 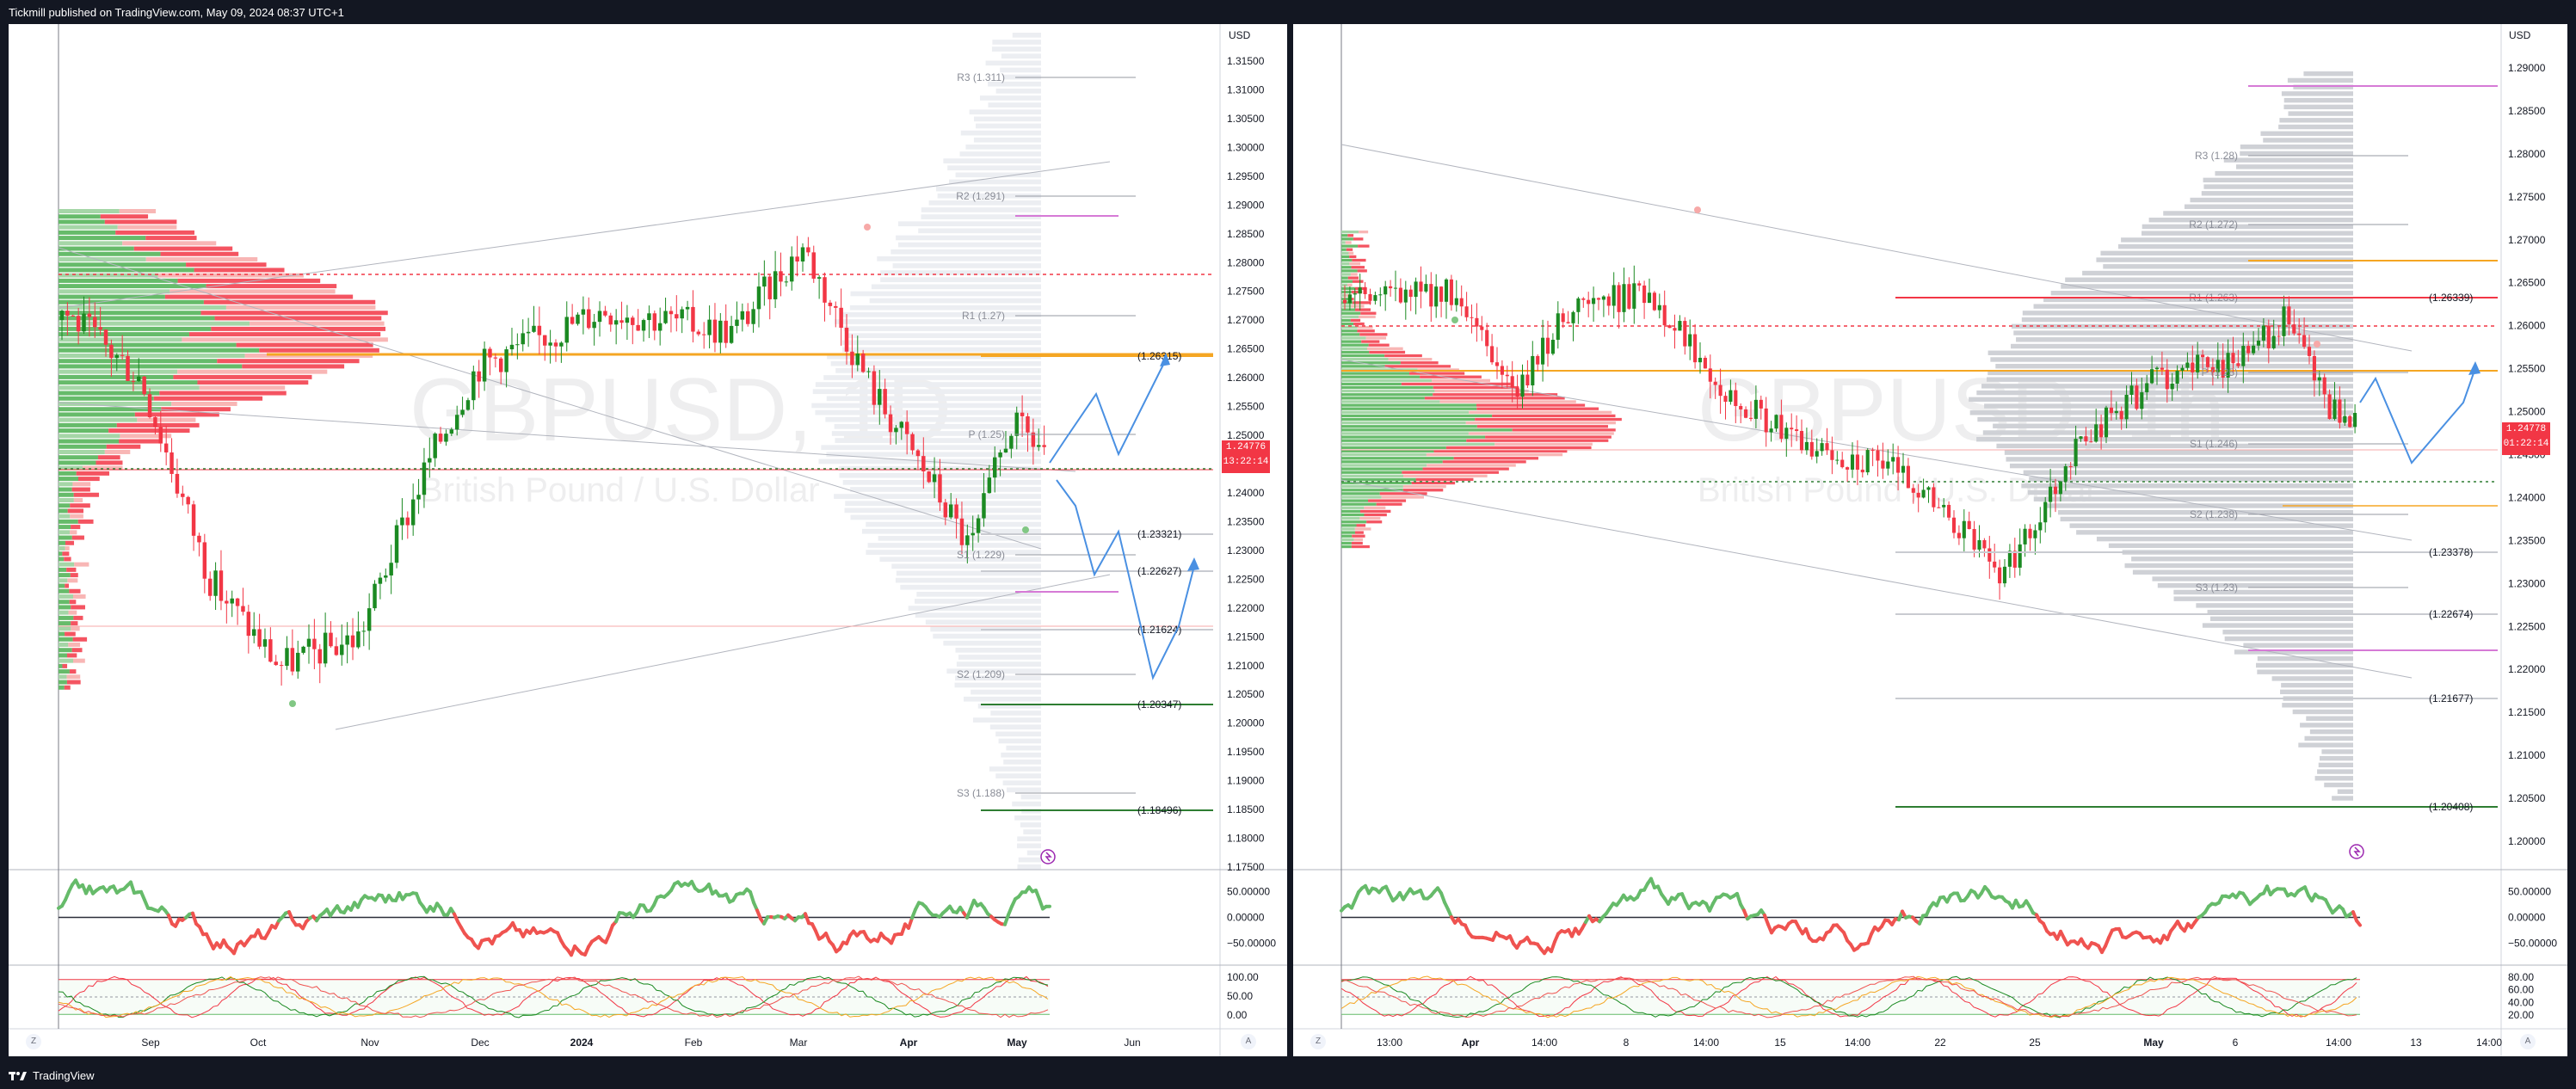 I want to click on left-pivot-label: S2 (1.209), so click(x=981, y=674).